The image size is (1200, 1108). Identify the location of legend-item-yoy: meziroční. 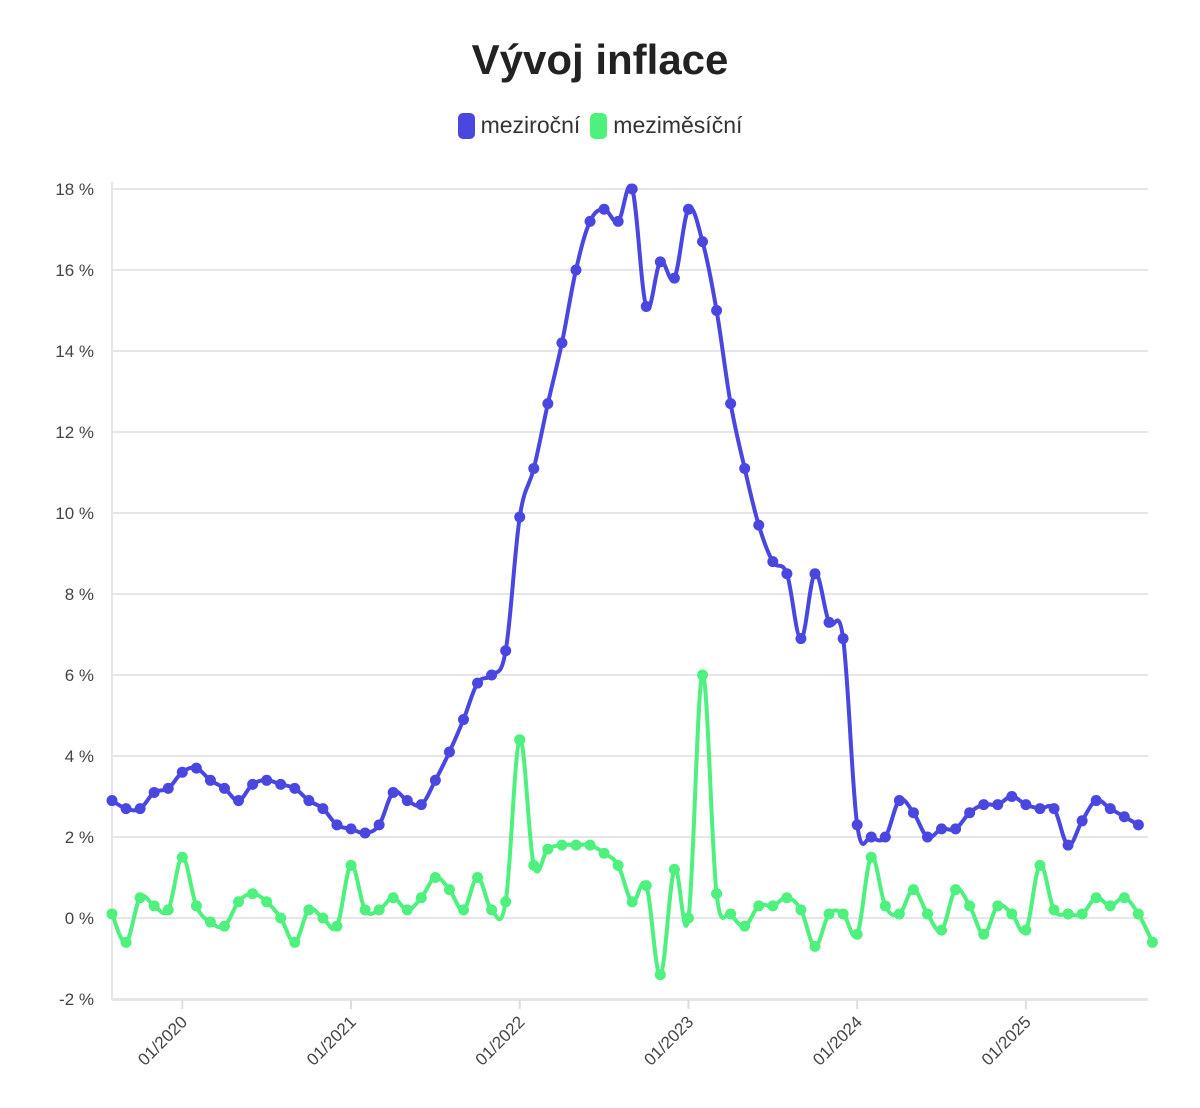
(518, 125).